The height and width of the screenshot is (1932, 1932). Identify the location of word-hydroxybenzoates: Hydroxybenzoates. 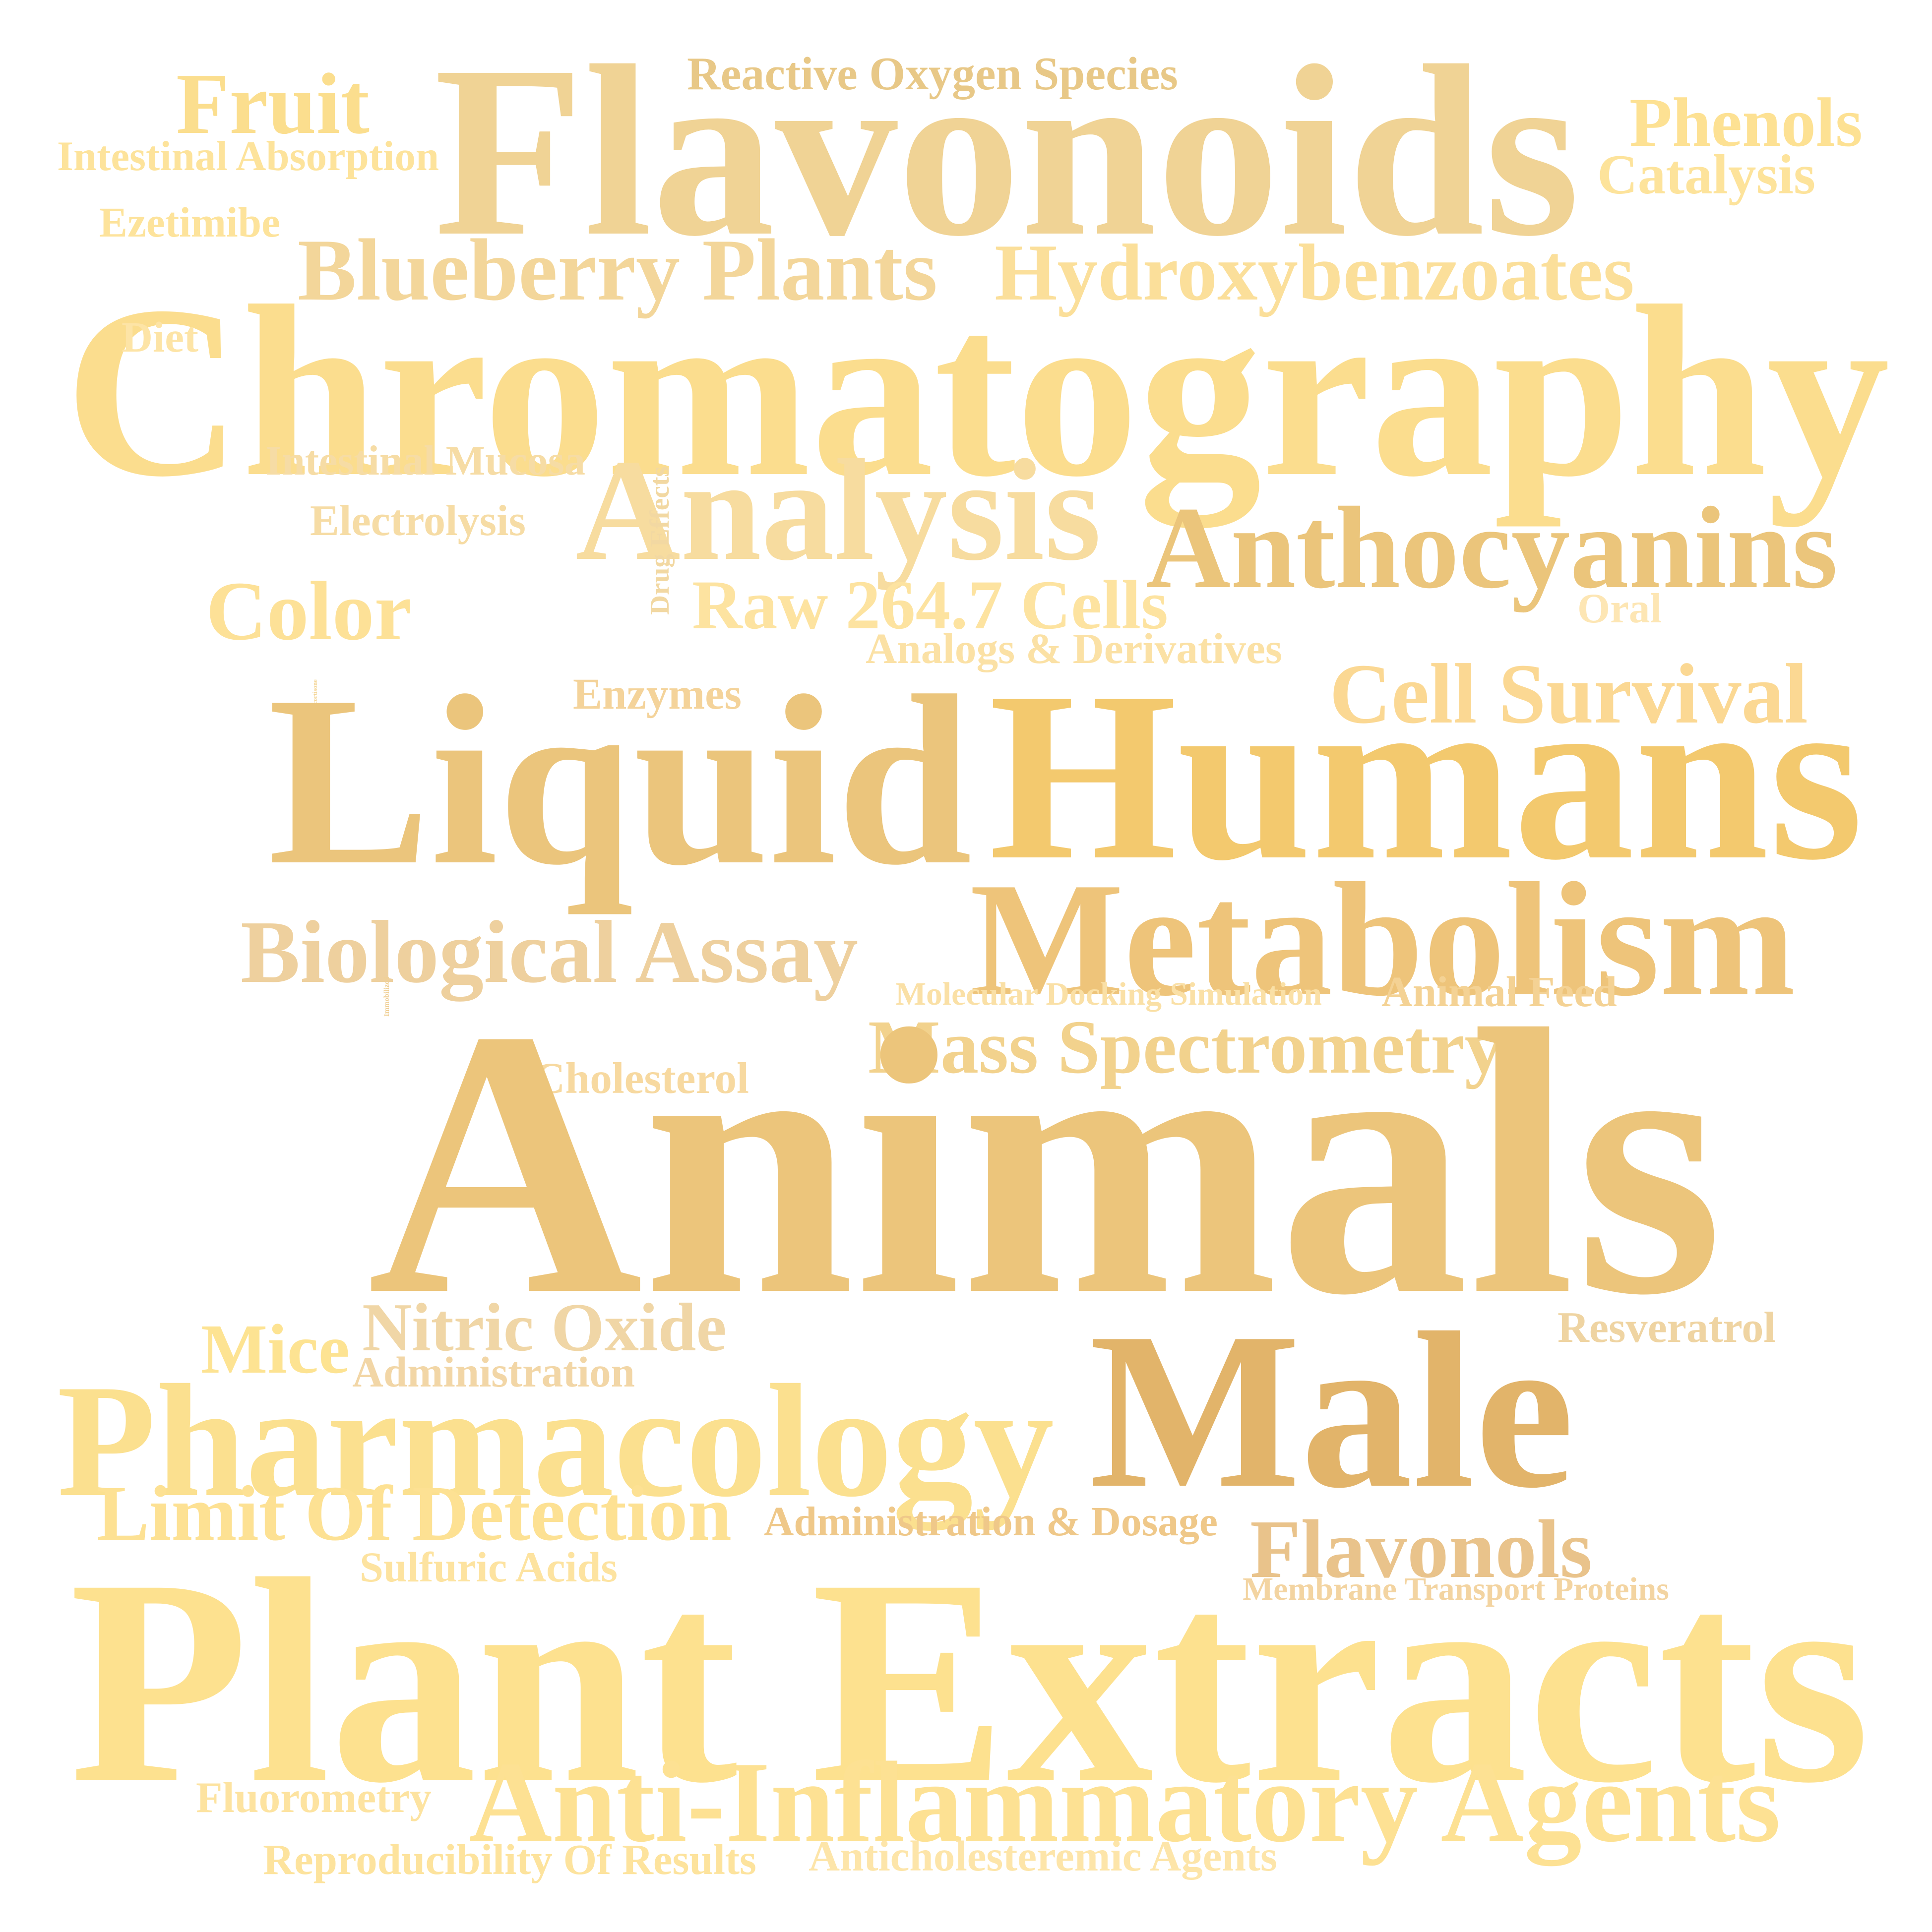
(1314, 272).